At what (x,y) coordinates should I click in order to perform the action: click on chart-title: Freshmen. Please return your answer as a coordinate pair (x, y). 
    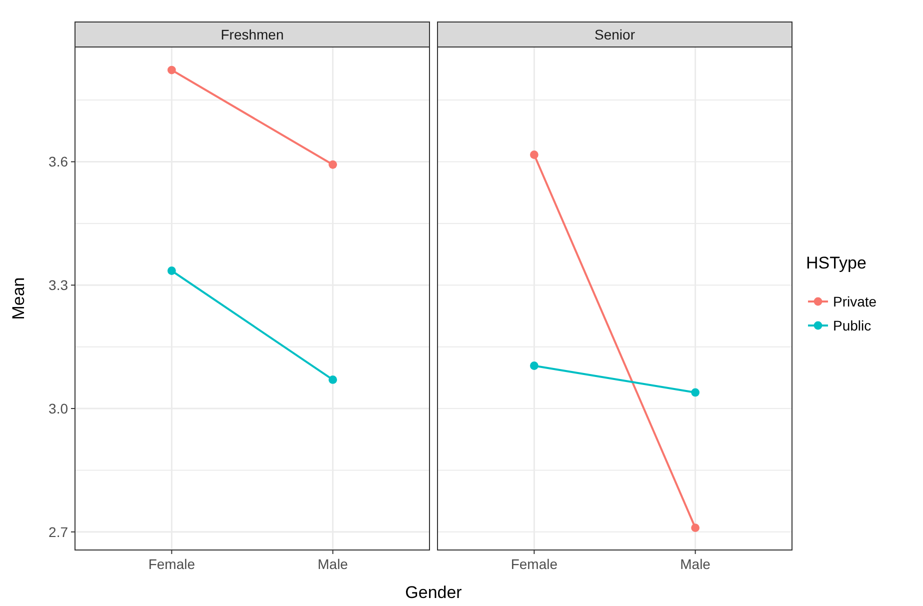
    Looking at the image, I should click on (252, 34).